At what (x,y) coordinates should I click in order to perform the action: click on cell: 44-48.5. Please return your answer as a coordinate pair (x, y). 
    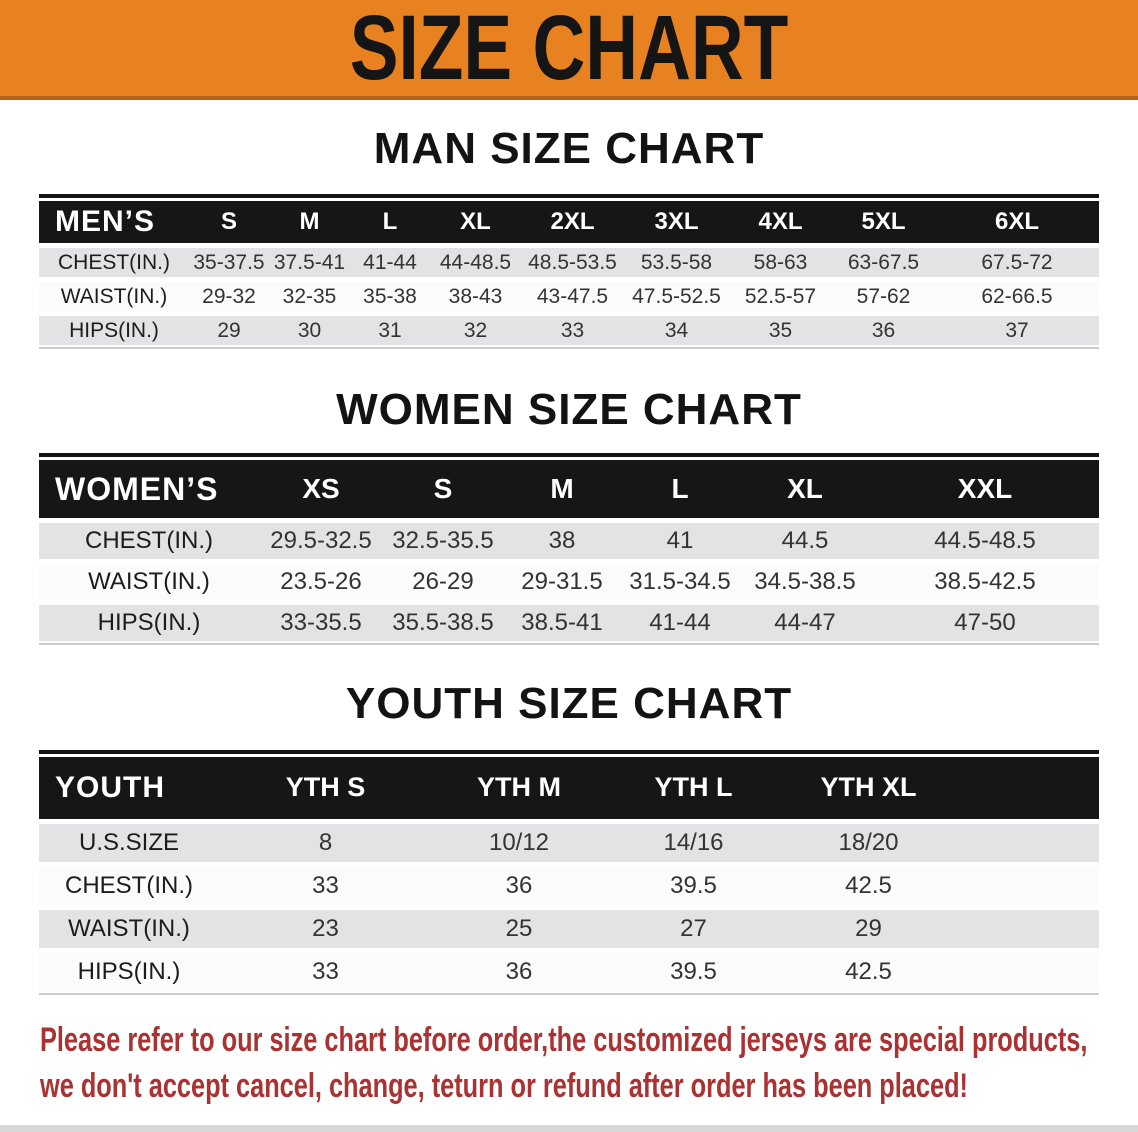
    Looking at the image, I should click on (475, 262).